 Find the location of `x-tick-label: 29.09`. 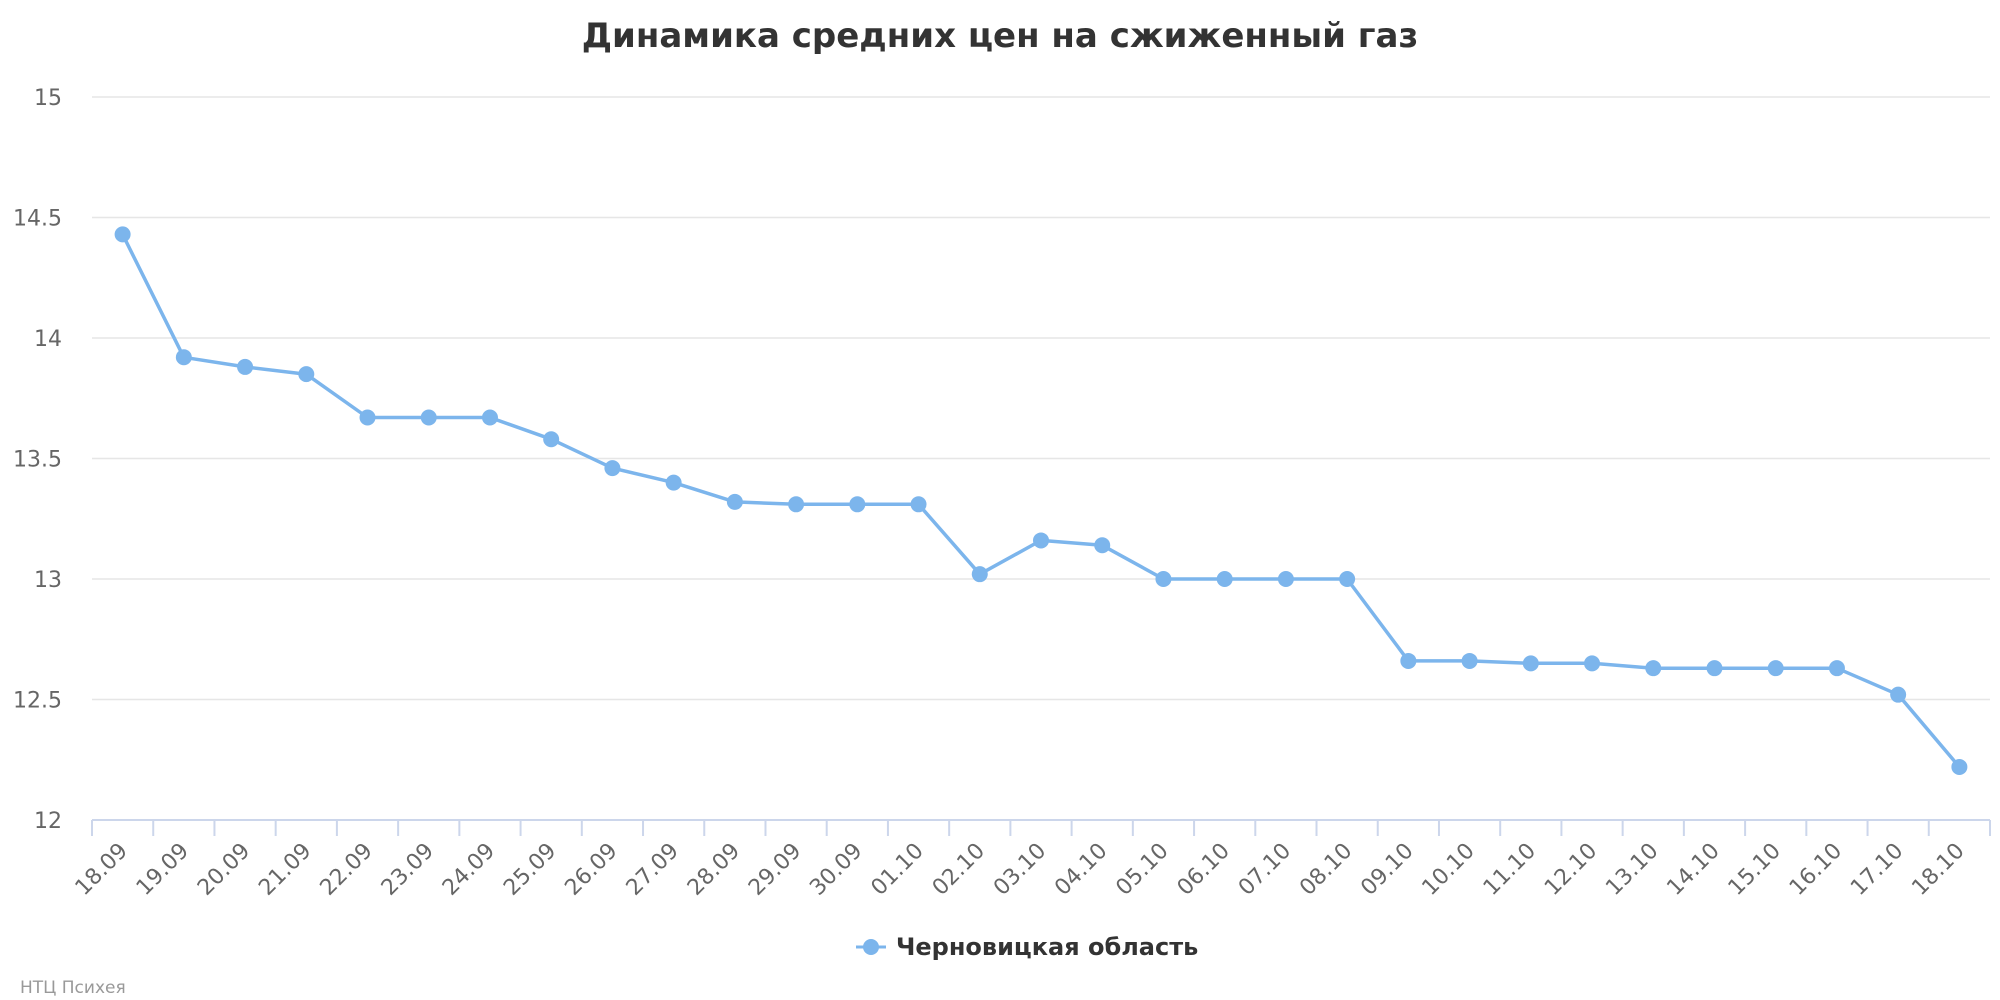

x-tick-label: 29.09 is located at coordinates (775, 870).